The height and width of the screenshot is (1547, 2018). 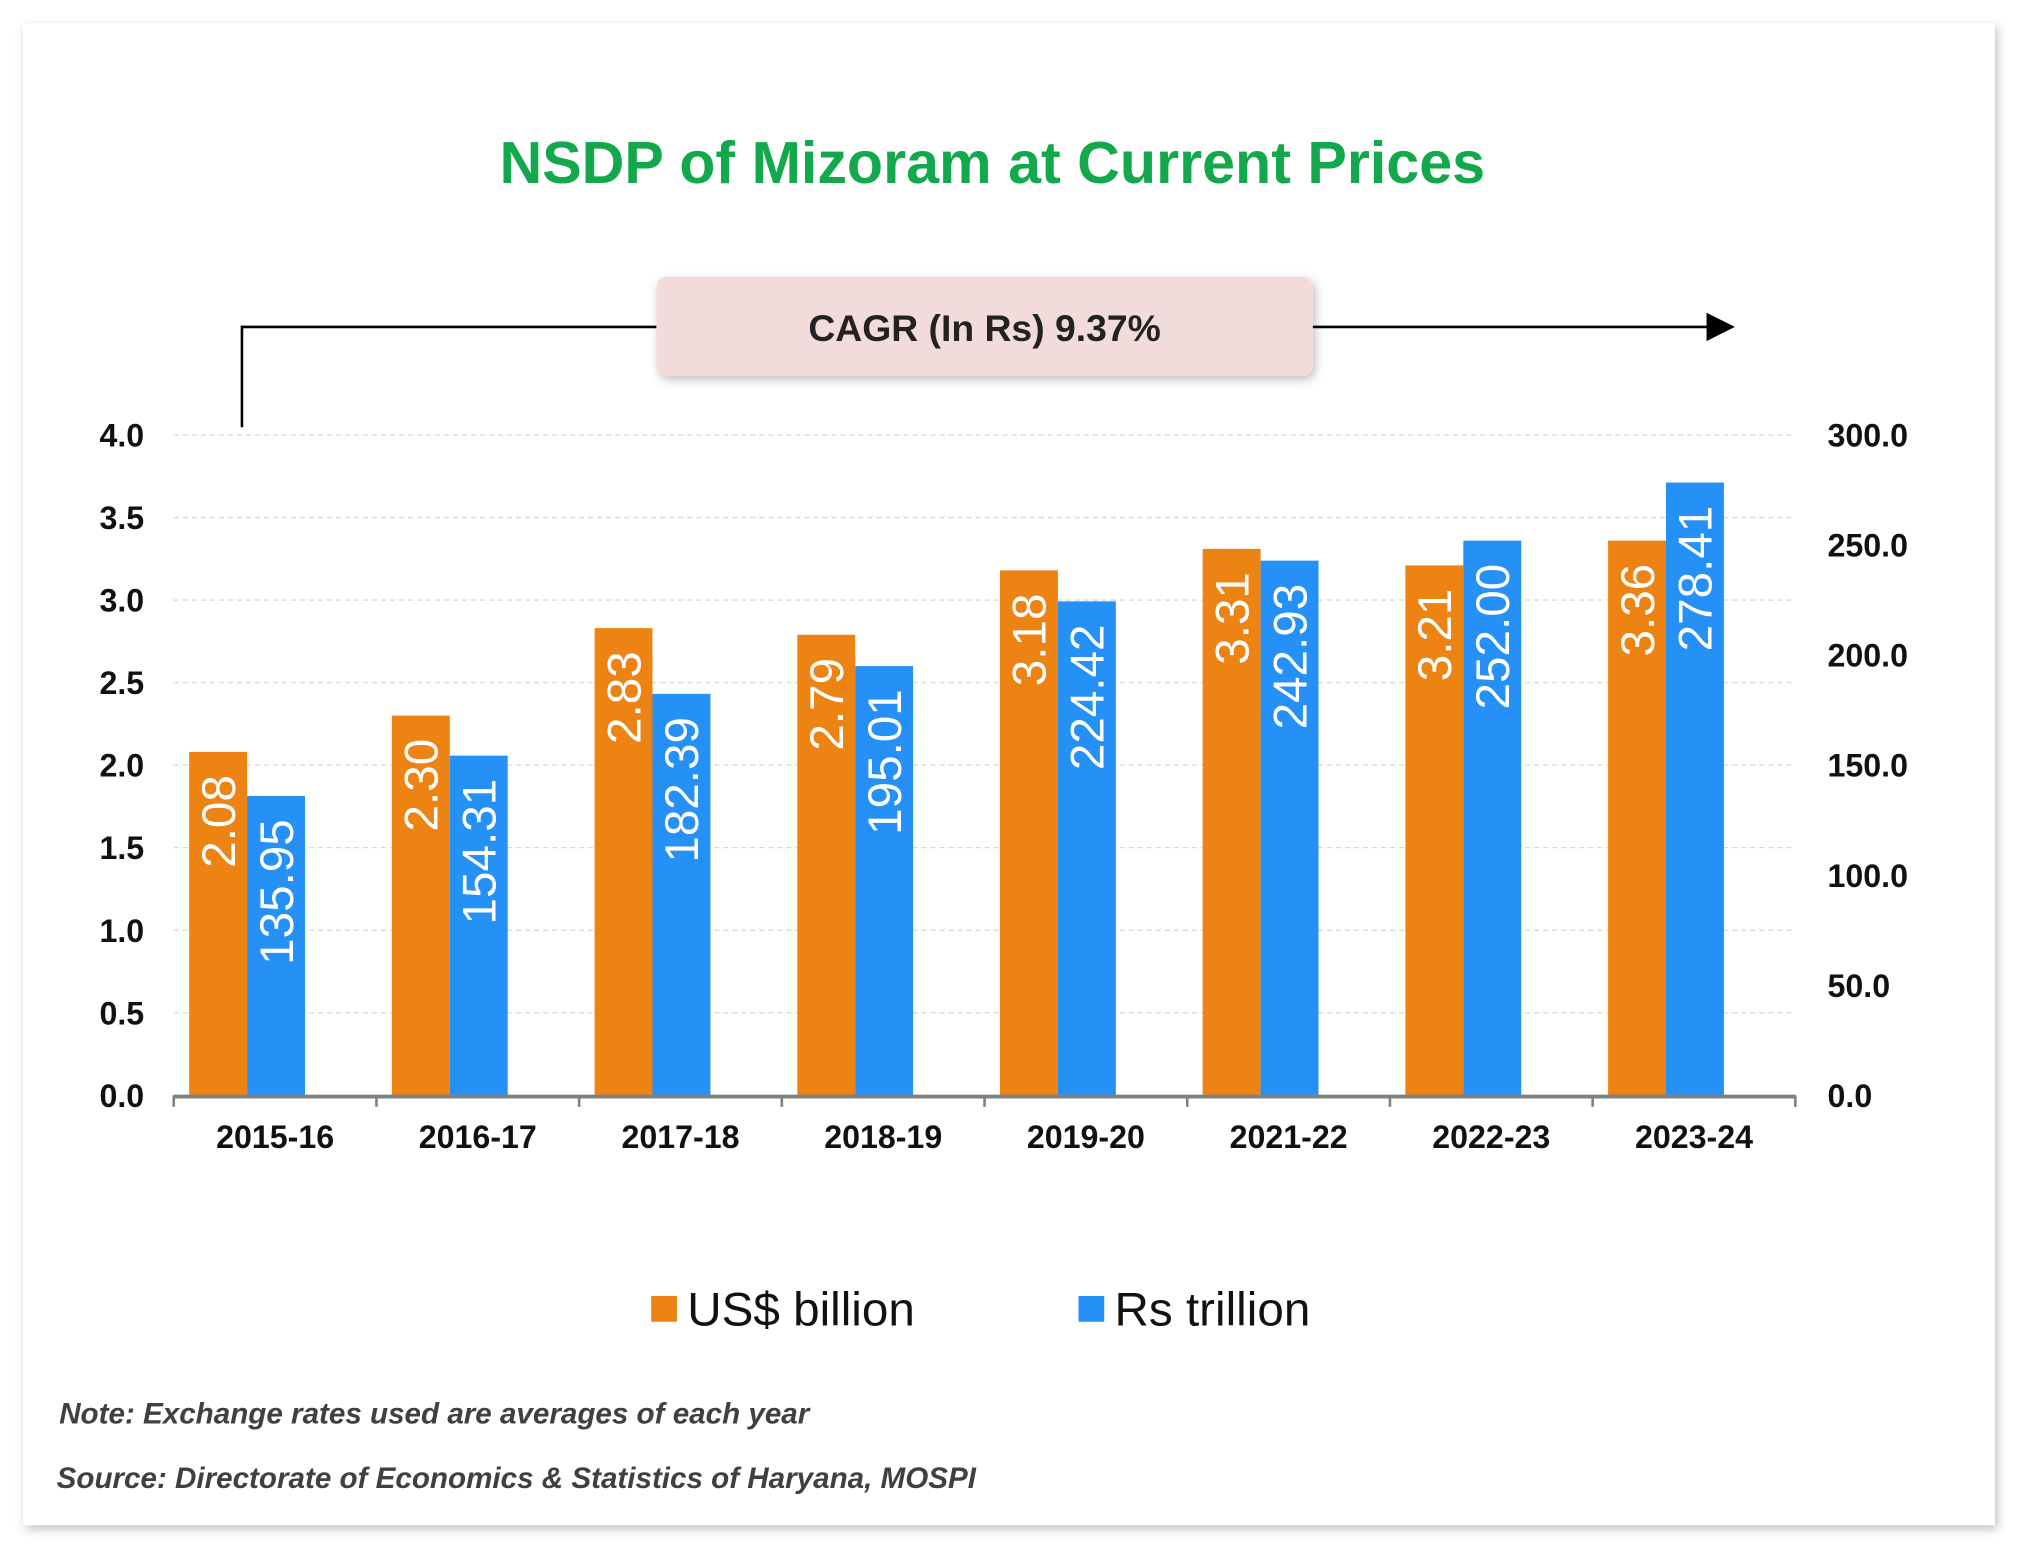 I want to click on right-axis-tick-label: 250.0, so click(x=1868, y=546).